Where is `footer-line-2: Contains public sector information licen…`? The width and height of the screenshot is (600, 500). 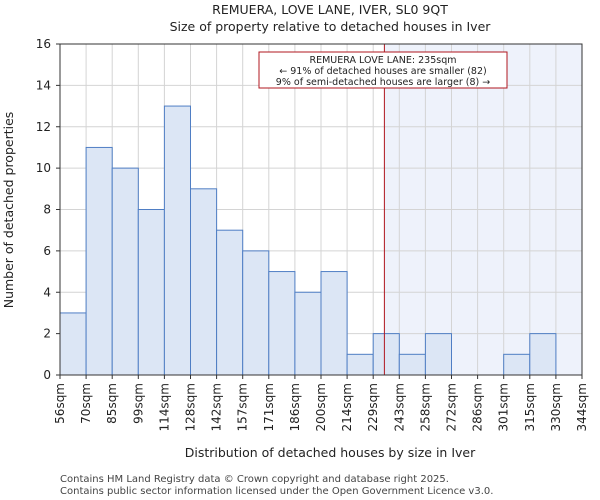
footer-line-2: Contains public sector information licen… is located at coordinates (276, 491).